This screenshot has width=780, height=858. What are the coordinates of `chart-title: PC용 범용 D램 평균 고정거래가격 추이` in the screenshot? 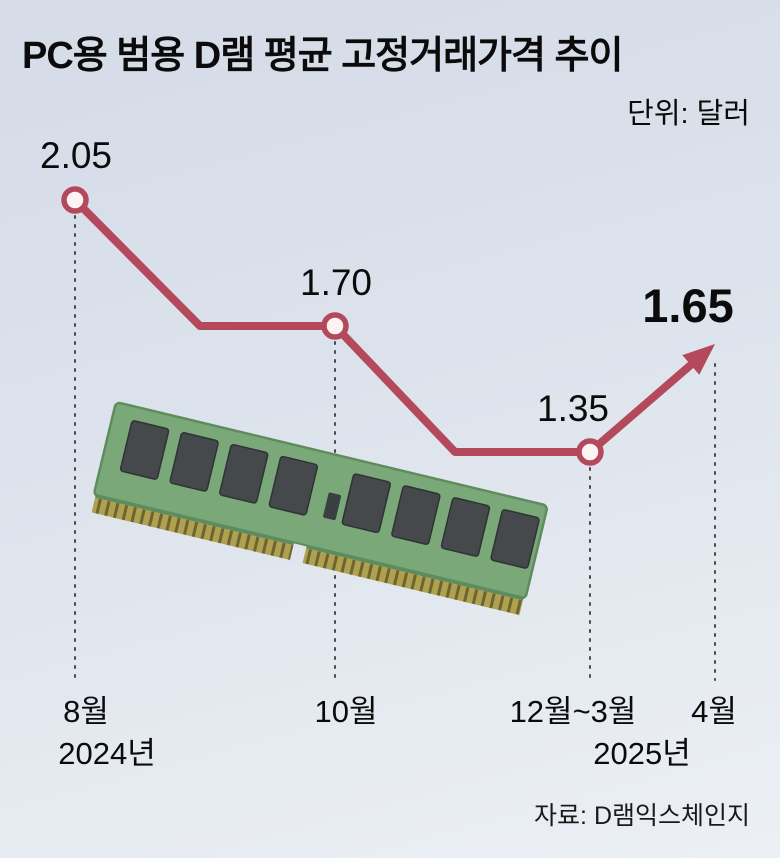 It's located at (322, 56).